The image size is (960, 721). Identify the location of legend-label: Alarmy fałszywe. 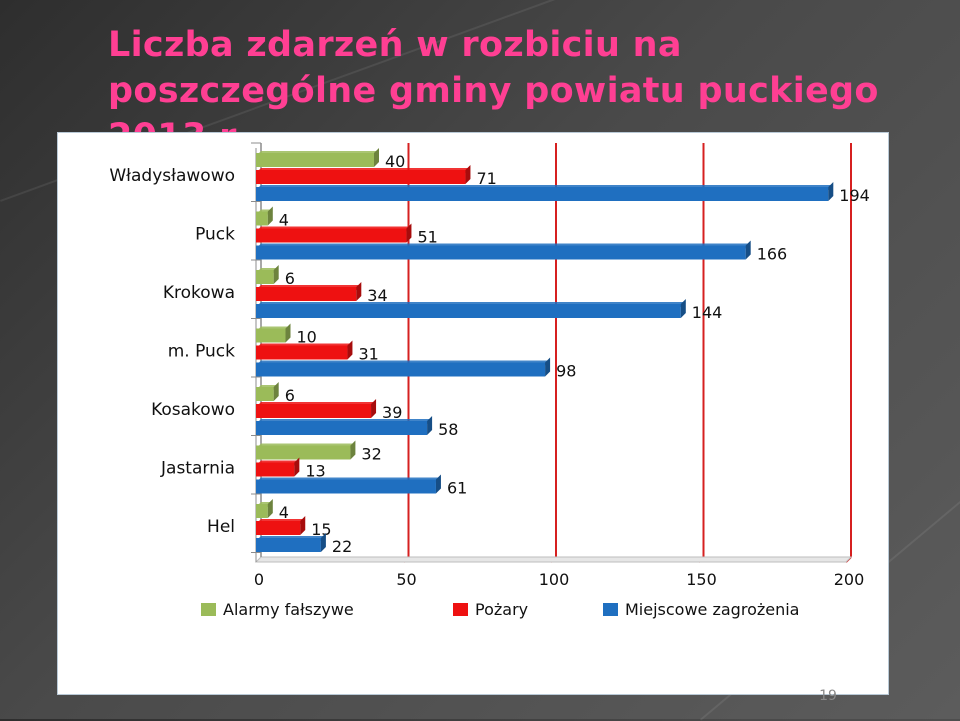
(288, 609).